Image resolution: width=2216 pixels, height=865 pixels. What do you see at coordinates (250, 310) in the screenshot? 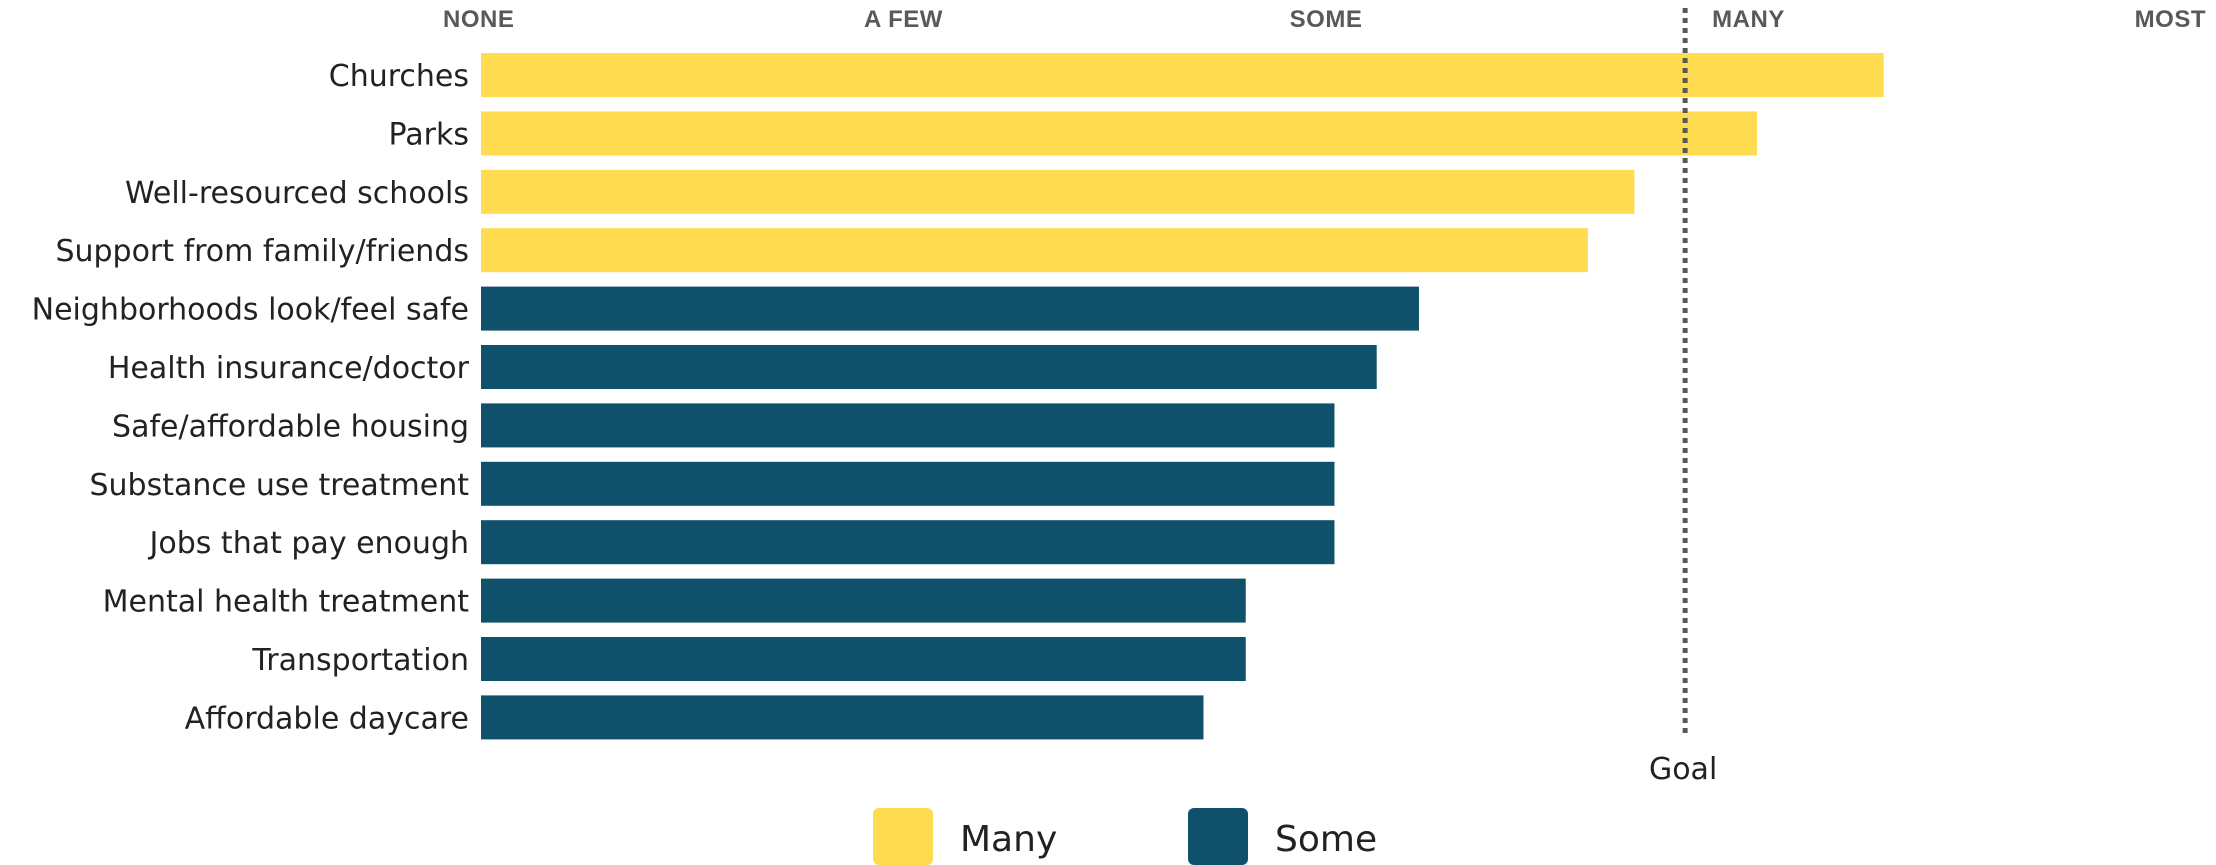
I see `category-label: Neighborhoods look/feel safe` at bounding box center [250, 310].